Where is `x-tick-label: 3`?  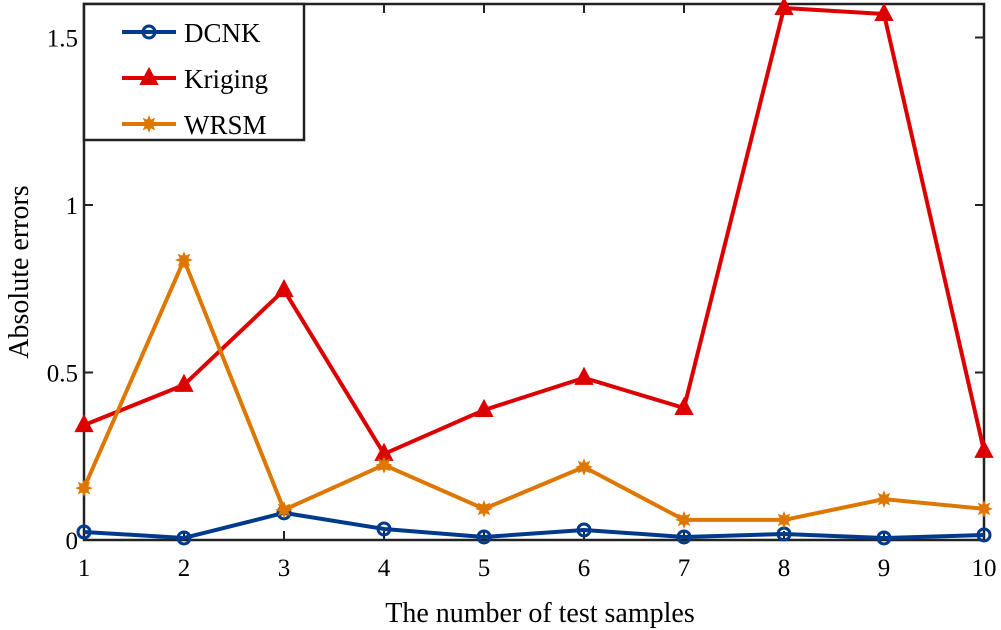 x-tick-label: 3 is located at coordinates (284, 568).